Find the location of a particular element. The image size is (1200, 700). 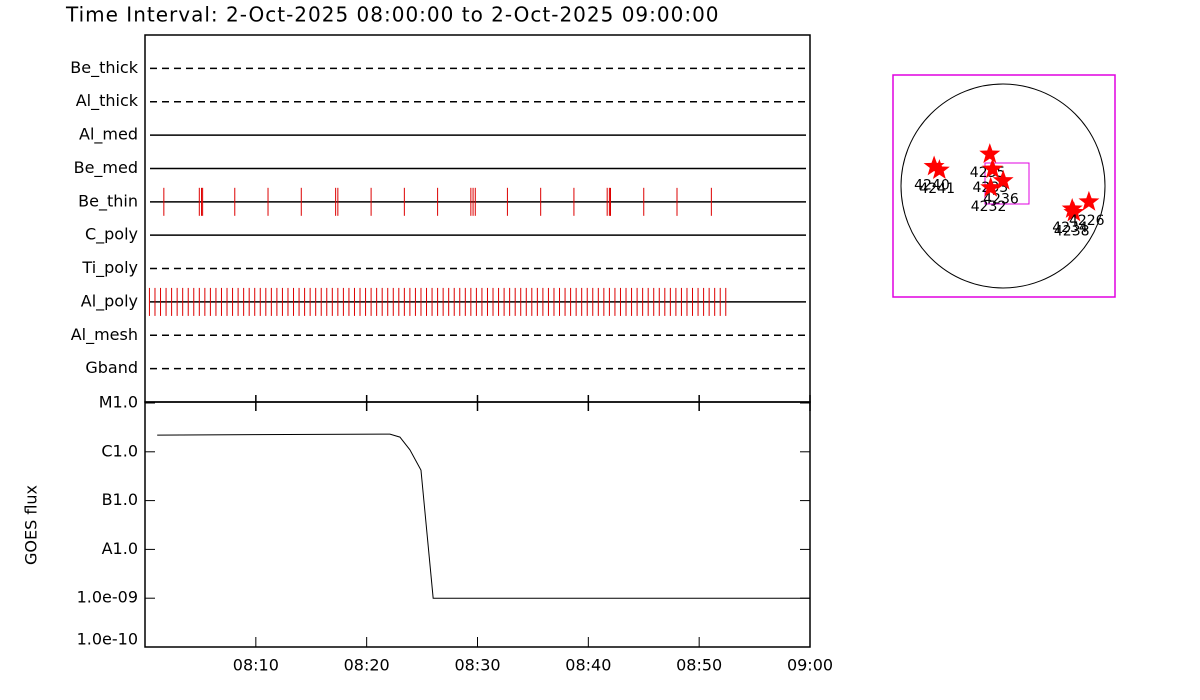

x-tick-label: 08:10 is located at coordinates (256, 665).